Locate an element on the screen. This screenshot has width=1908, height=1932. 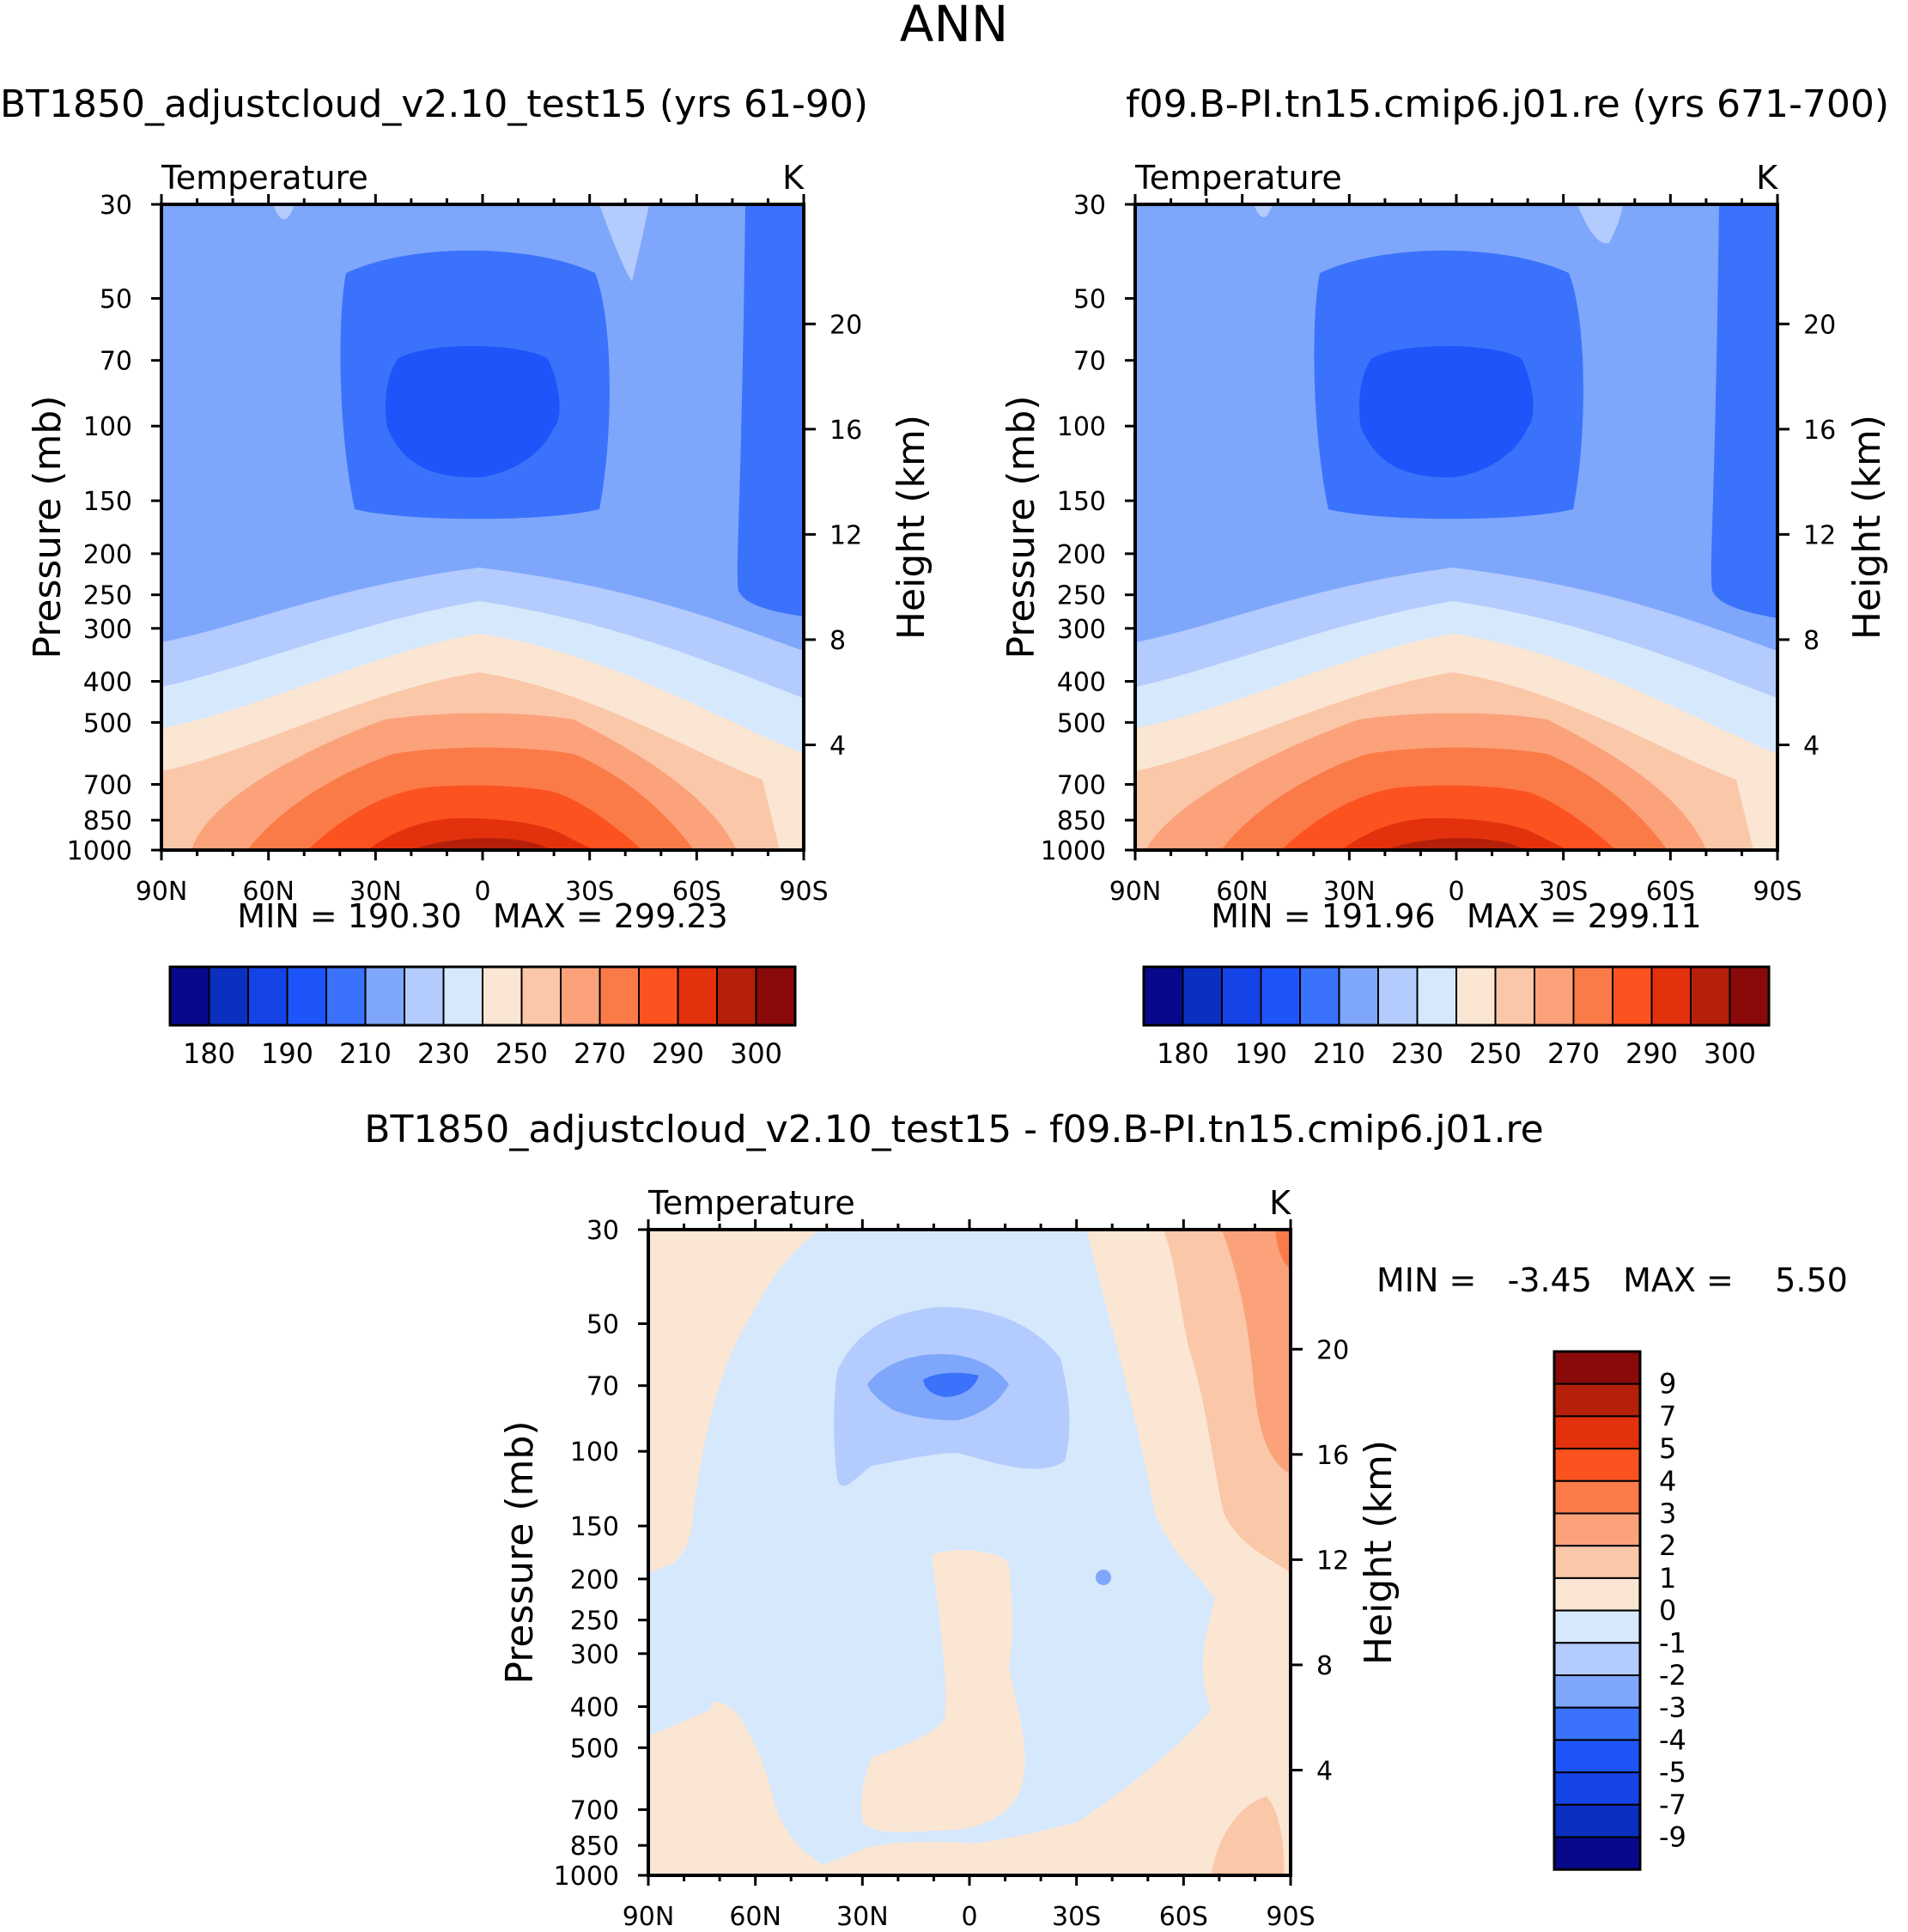
x-tick-label: 90N is located at coordinates (649, 1917).